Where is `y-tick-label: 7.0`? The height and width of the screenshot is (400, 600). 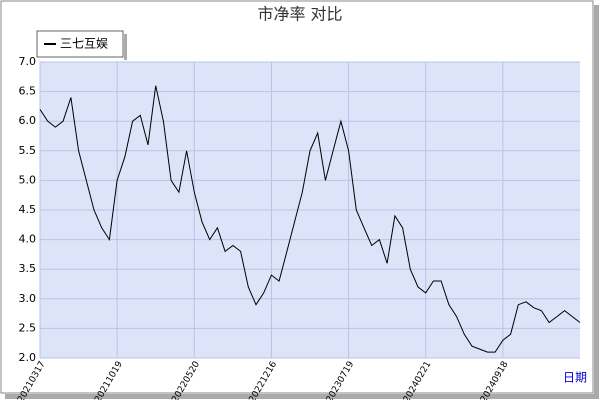
y-tick-label: 7.0 is located at coordinates (28, 61).